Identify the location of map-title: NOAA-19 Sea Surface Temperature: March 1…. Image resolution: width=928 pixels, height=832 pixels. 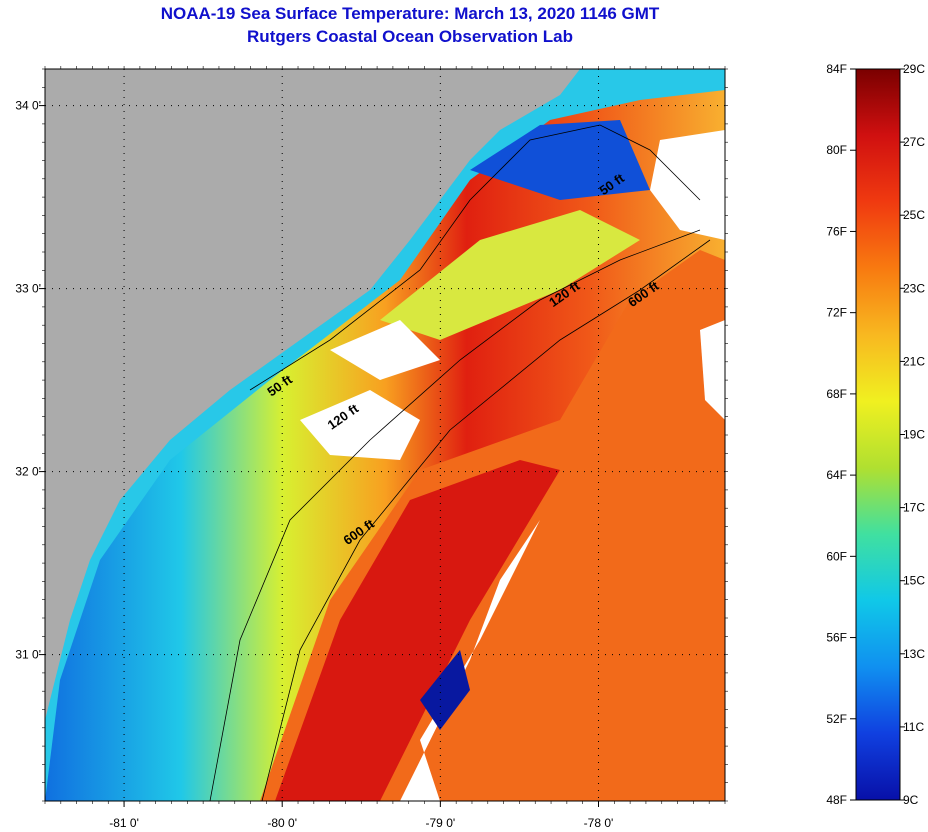
(410, 13).